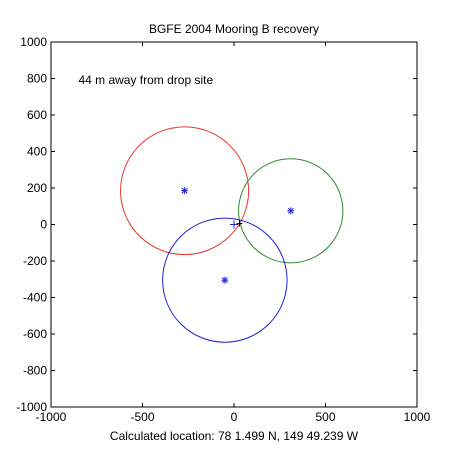 This screenshot has height=460, width=450. Describe the element at coordinates (417, 417) in the screenshot. I see `x-tick-label: 1000` at that location.